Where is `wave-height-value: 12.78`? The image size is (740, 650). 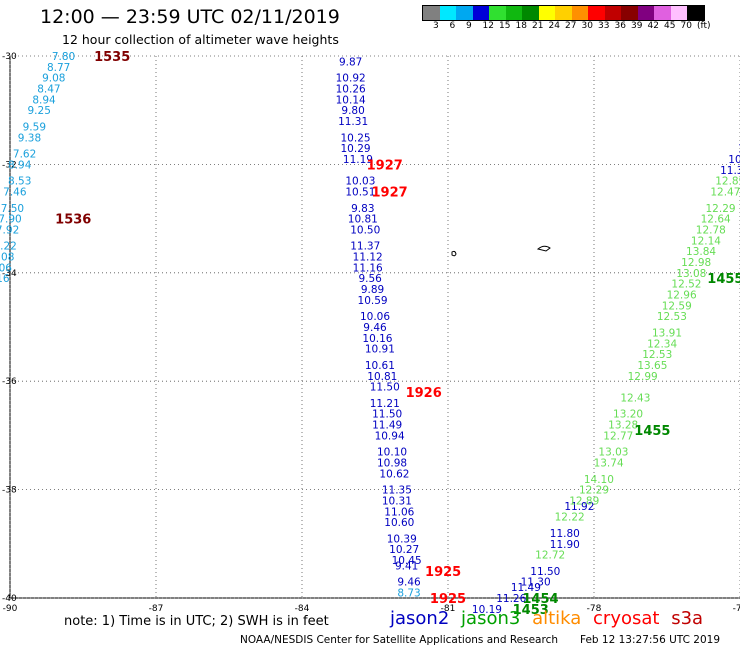 wave-height-value: 12.78 is located at coordinates (711, 230).